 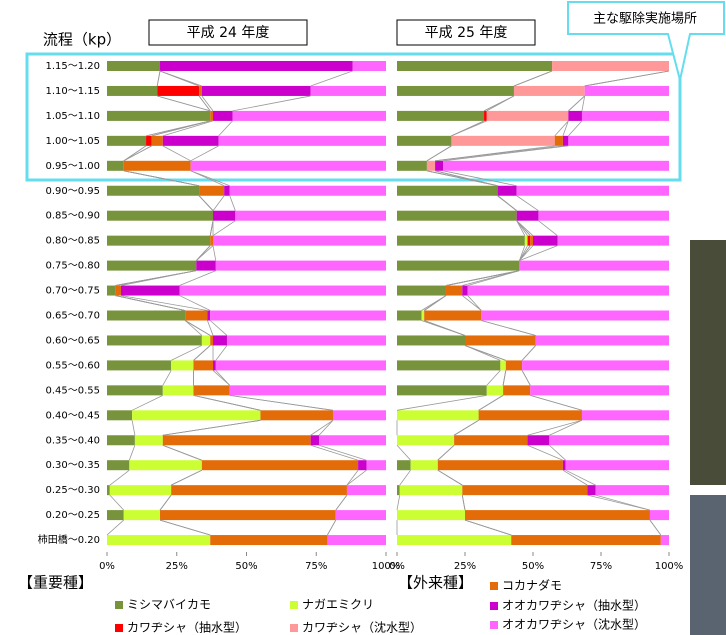 What do you see at coordinates (466, 33) in the screenshot?
I see `panel-title: 平成 25 年度` at bounding box center [466, 33].